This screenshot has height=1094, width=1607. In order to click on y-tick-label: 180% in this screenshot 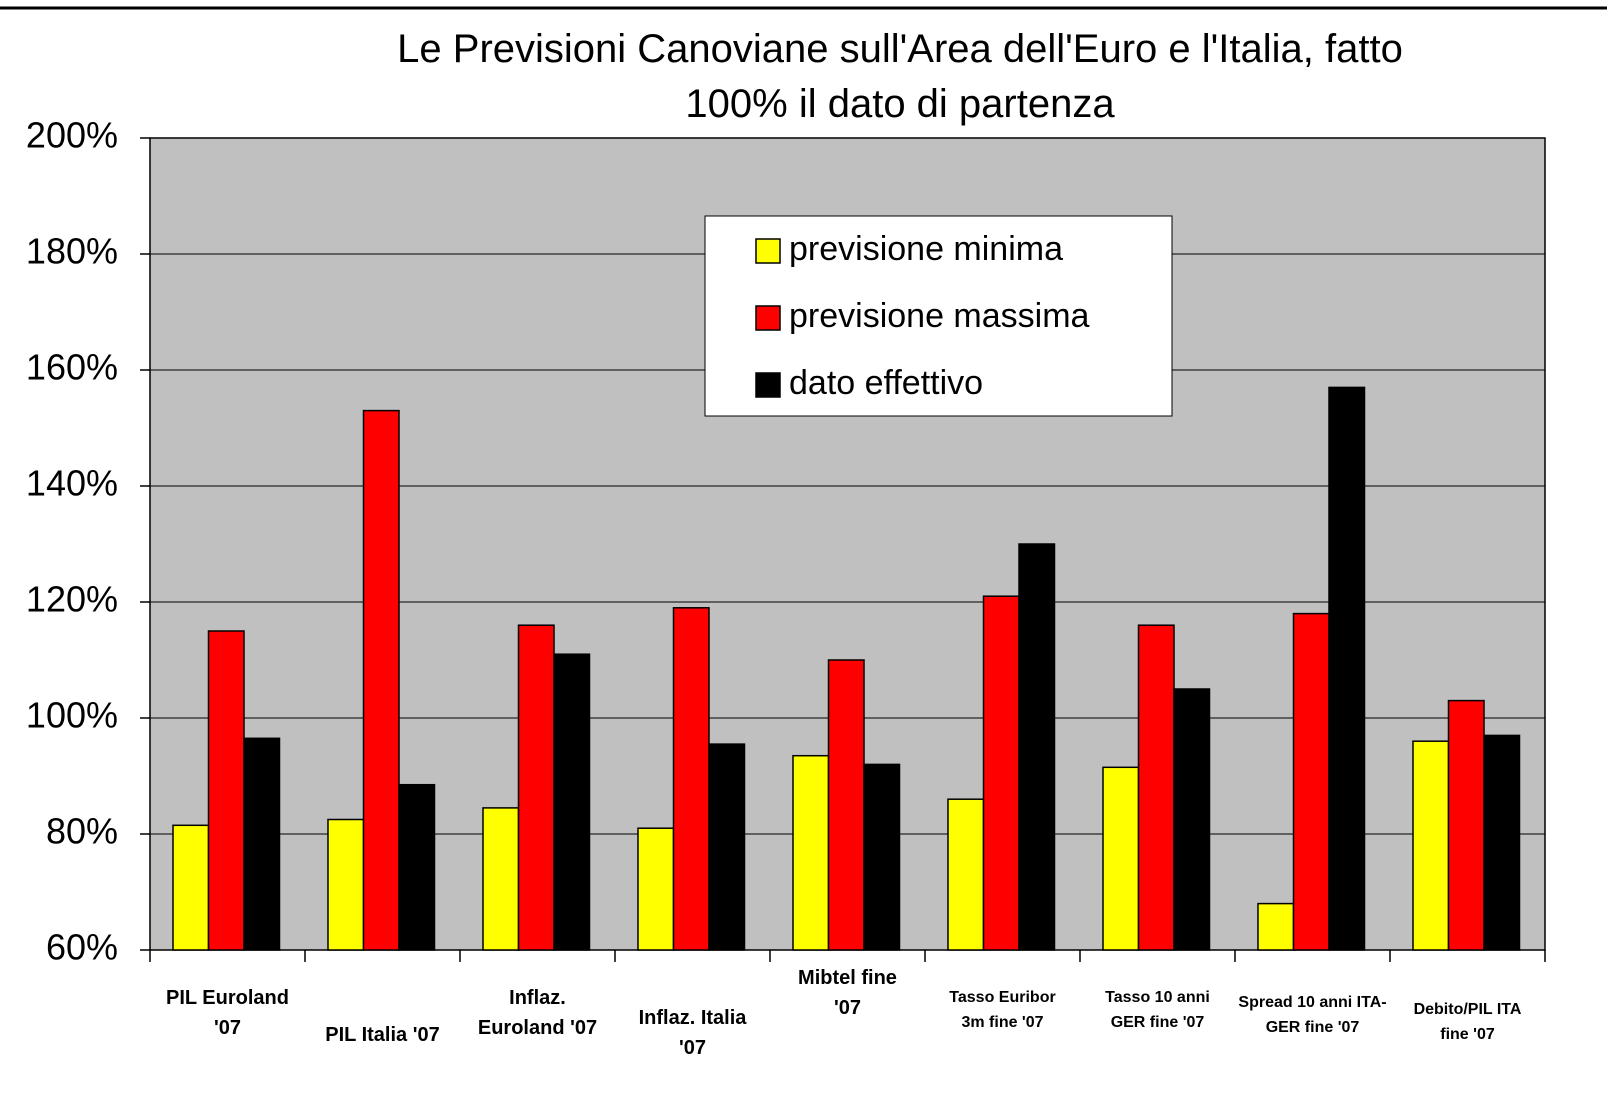, I will do `click(72, 251)`.